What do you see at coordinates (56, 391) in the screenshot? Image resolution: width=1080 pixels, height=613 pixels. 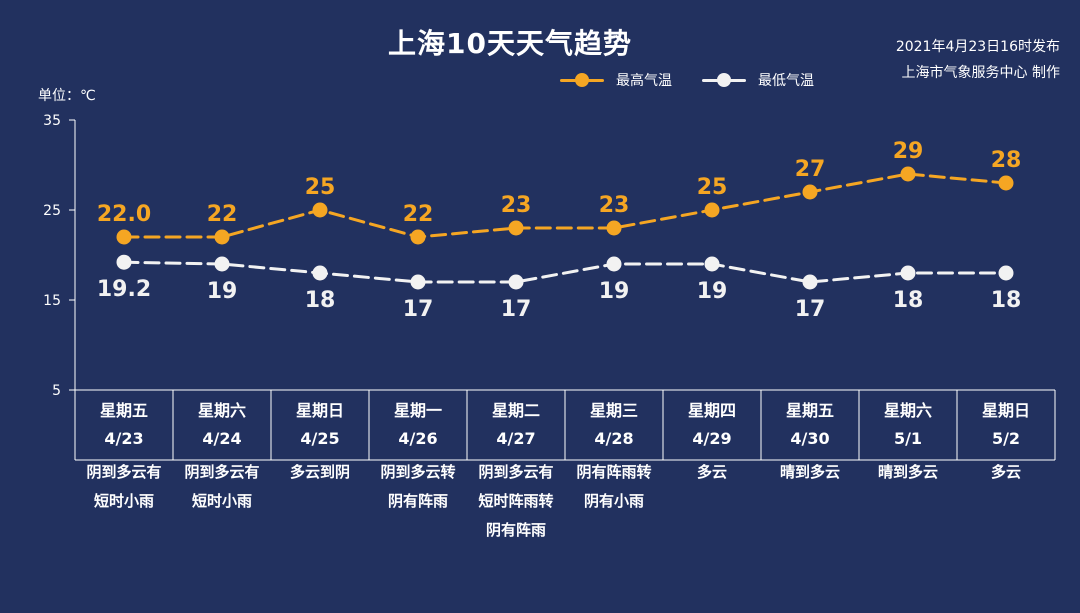 I see `y-tick-label: 5` at bounding box center [56, 391].